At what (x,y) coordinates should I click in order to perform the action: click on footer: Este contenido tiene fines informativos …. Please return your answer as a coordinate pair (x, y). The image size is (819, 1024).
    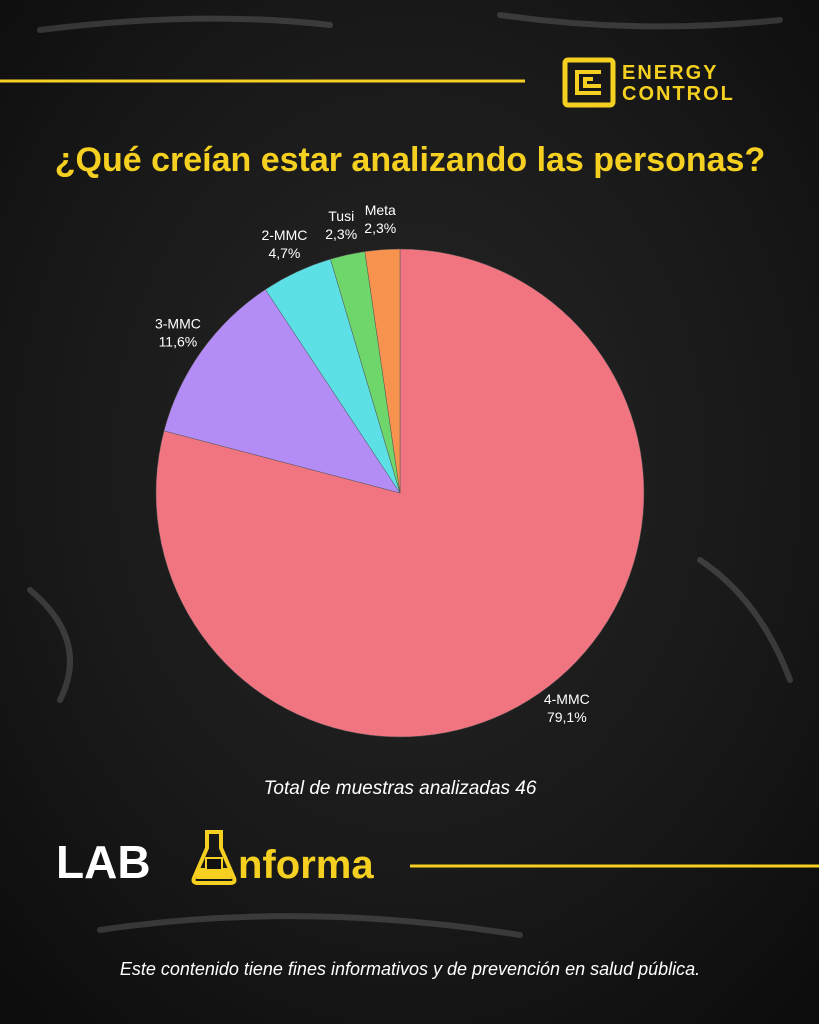
    Looking at the image, I should click on (410, 969).